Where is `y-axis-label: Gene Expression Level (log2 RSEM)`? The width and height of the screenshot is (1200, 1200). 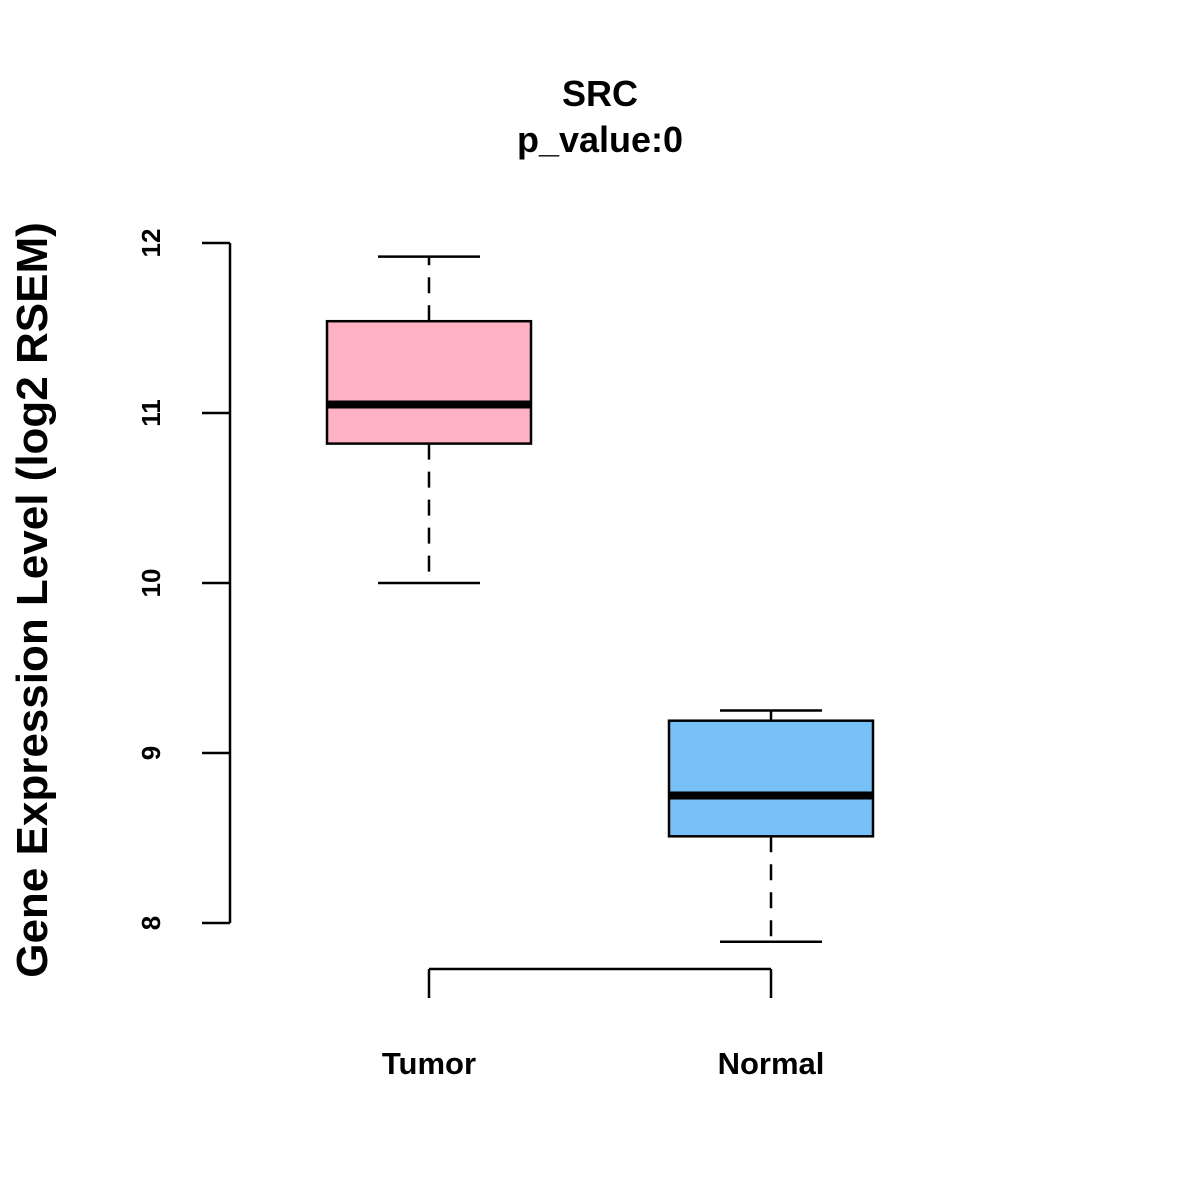 y-axis-label: Gene Expression Level (log2 RSEM) is located at coordinates (32, 600).